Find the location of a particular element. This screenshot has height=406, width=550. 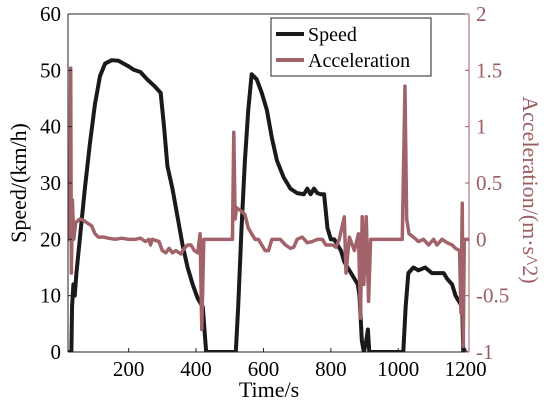

x-tick-label: 800 is located at coordinates (331, 369).